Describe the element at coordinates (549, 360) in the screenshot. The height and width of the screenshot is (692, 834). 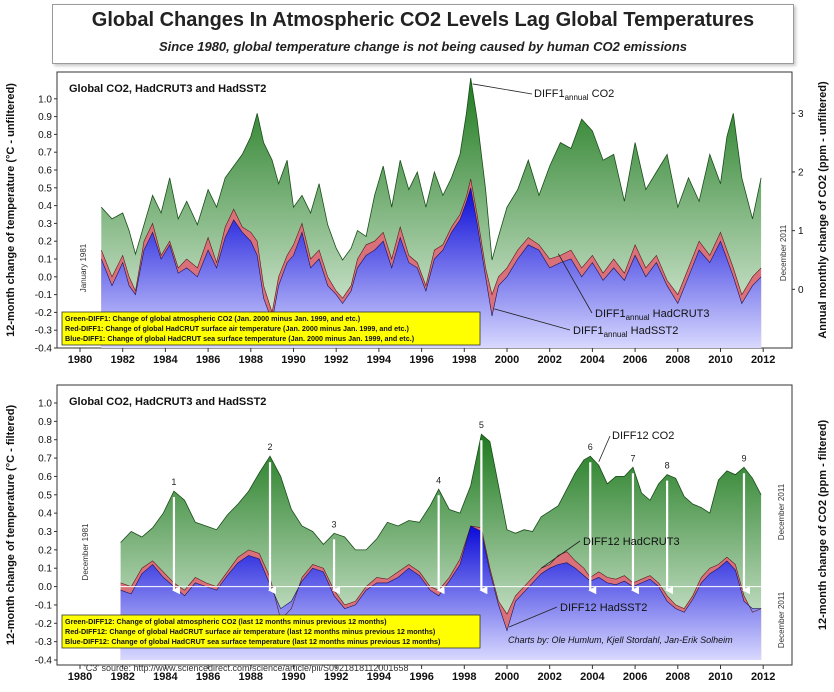
I see `x-tick-label: 2002` at that location.